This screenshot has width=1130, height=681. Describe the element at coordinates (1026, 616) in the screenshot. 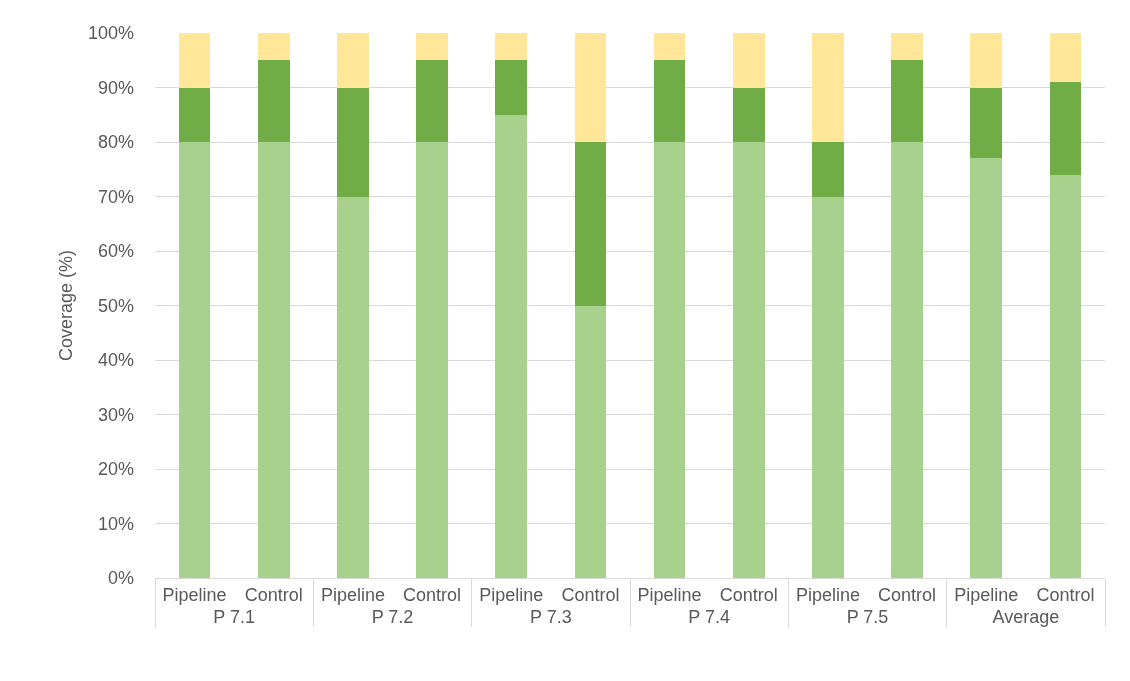

I see `category-label: Average` at that location.